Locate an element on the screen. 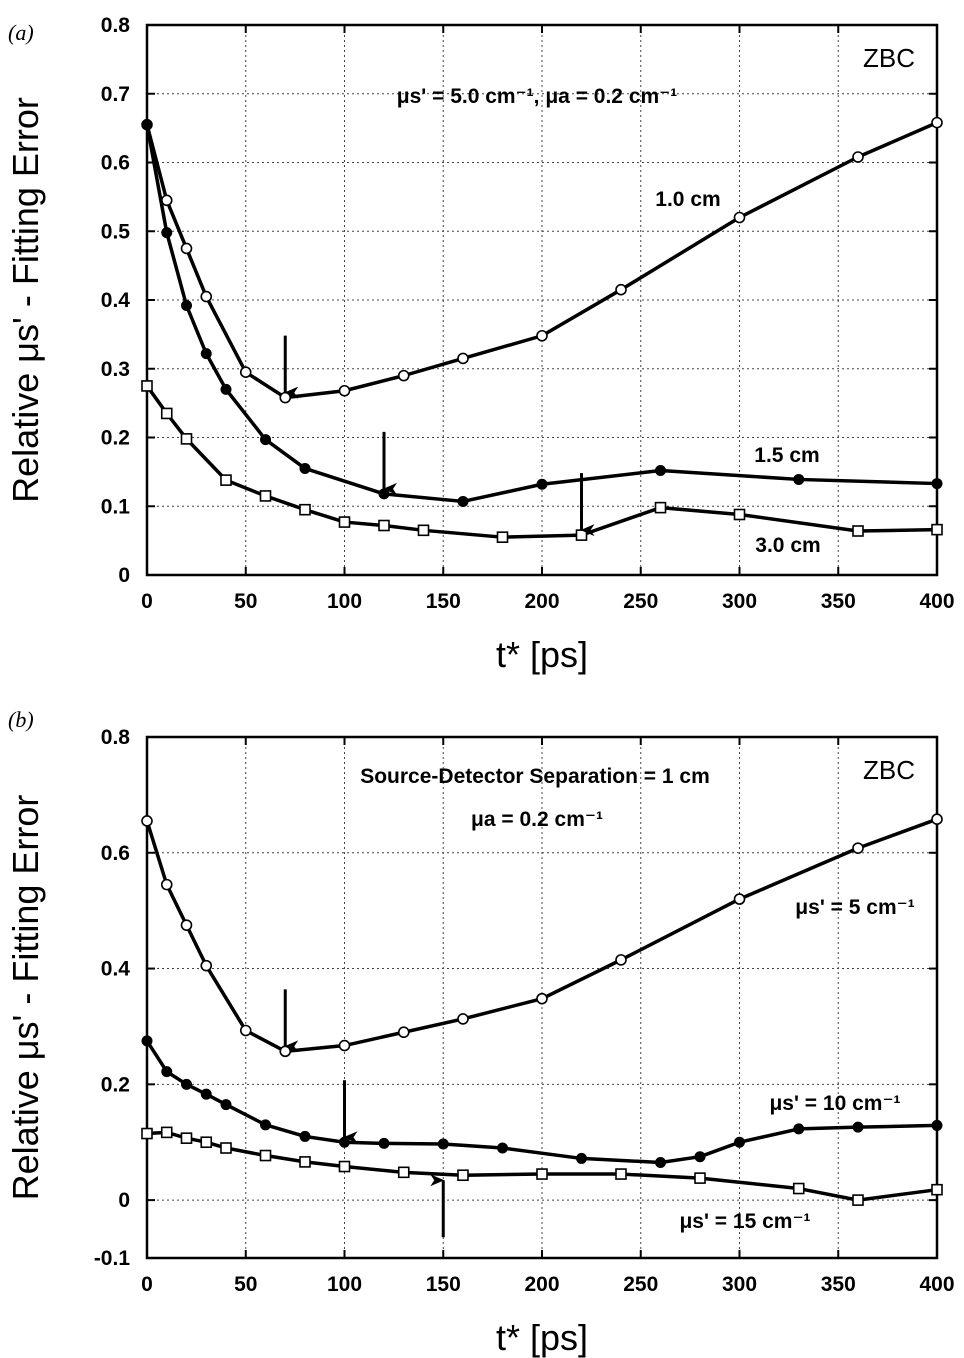 The image size is (964, 1358). x-tick-label: 200 is located at coordinates (541, 601).